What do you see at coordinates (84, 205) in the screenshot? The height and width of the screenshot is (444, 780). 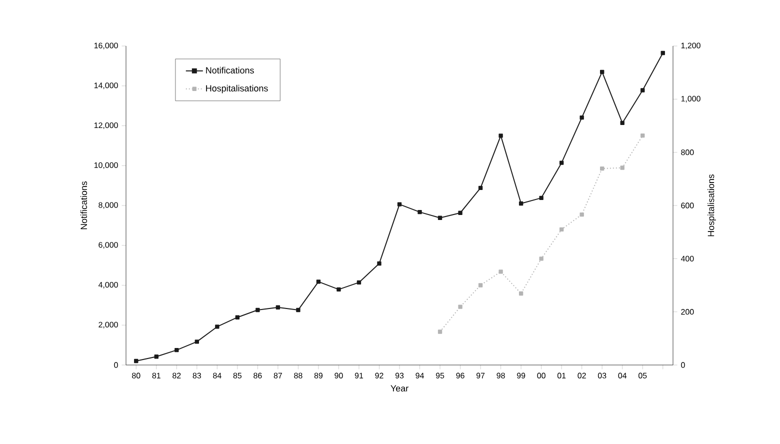 I see `y-axis-title: Notifications` at bounding box center [84, 205].